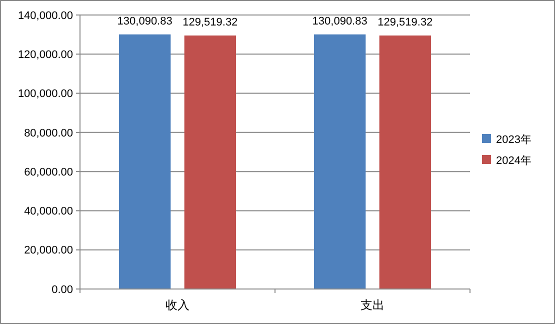  I want to click on y-tick-label: 20,000.00, so click(48, 250).